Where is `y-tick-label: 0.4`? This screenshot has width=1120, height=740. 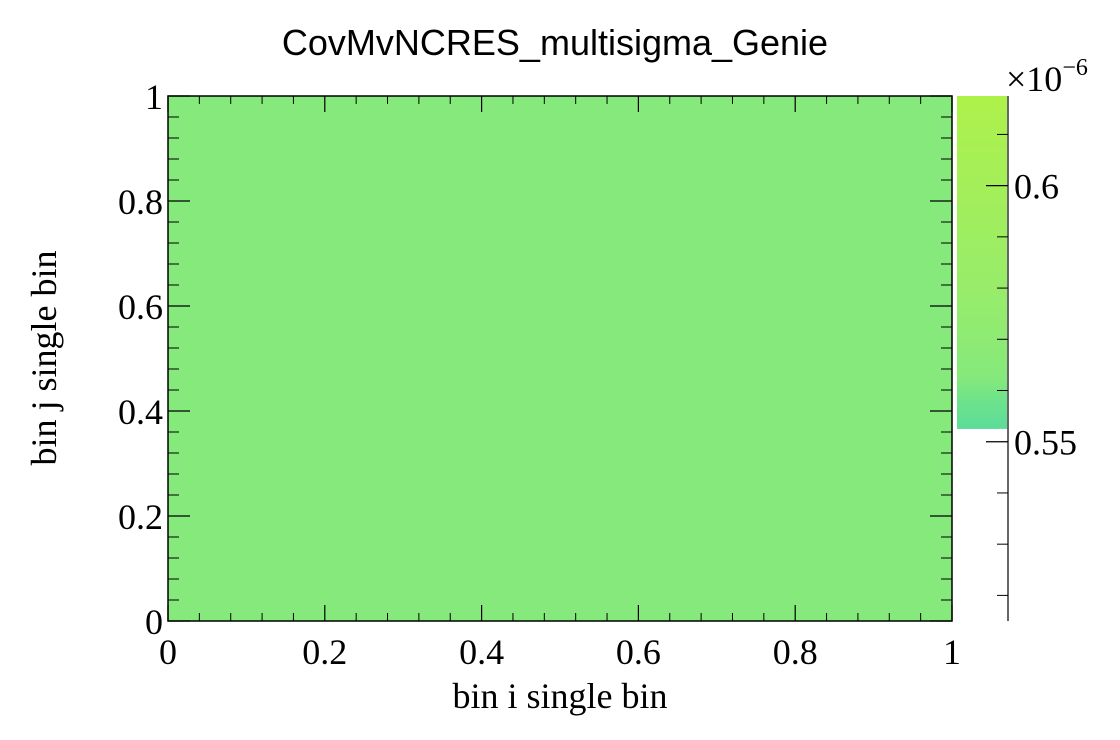 y-tick-label: 0.4 is located at coordinates (140, 412).